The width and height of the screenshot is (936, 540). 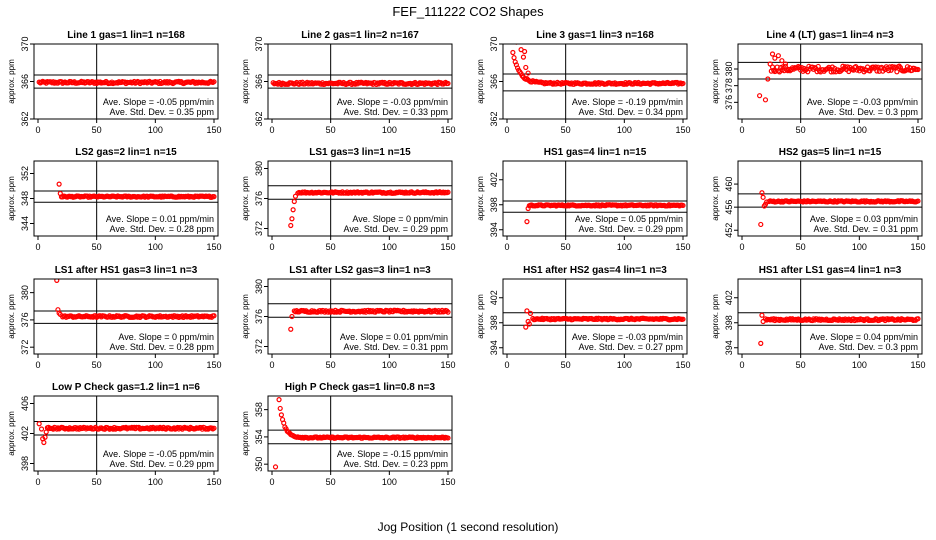 What do you see at coordinates (396, 464) in the screenshot?
I see `std-dev-annotation: Ave. Std. Dev. = 0.23 ppm` at bounding box center [396, 464].